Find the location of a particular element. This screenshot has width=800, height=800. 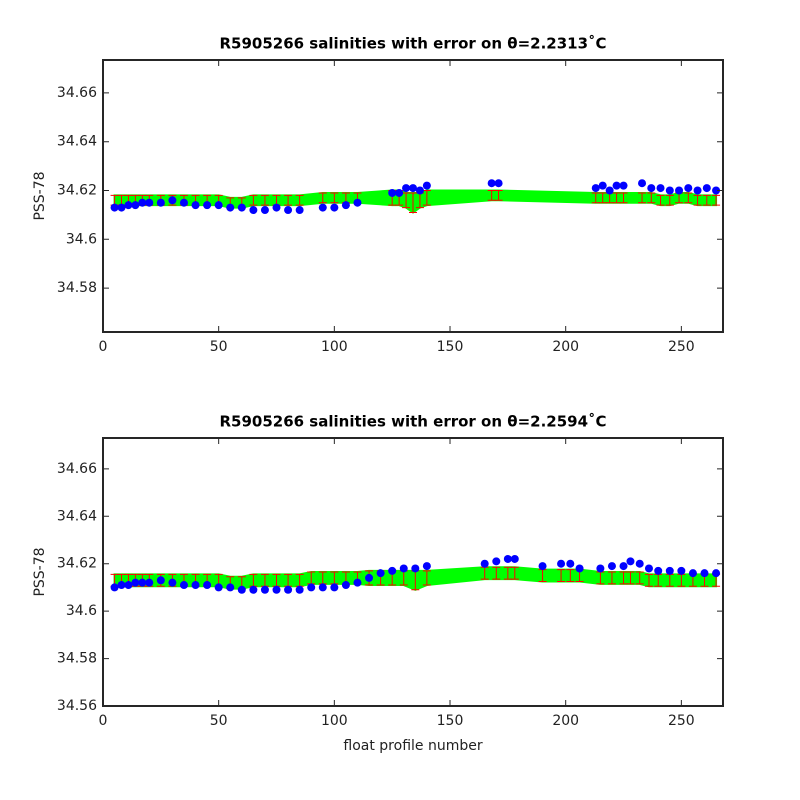

x-tick-label: 50 is located at coordinates (219, 347).